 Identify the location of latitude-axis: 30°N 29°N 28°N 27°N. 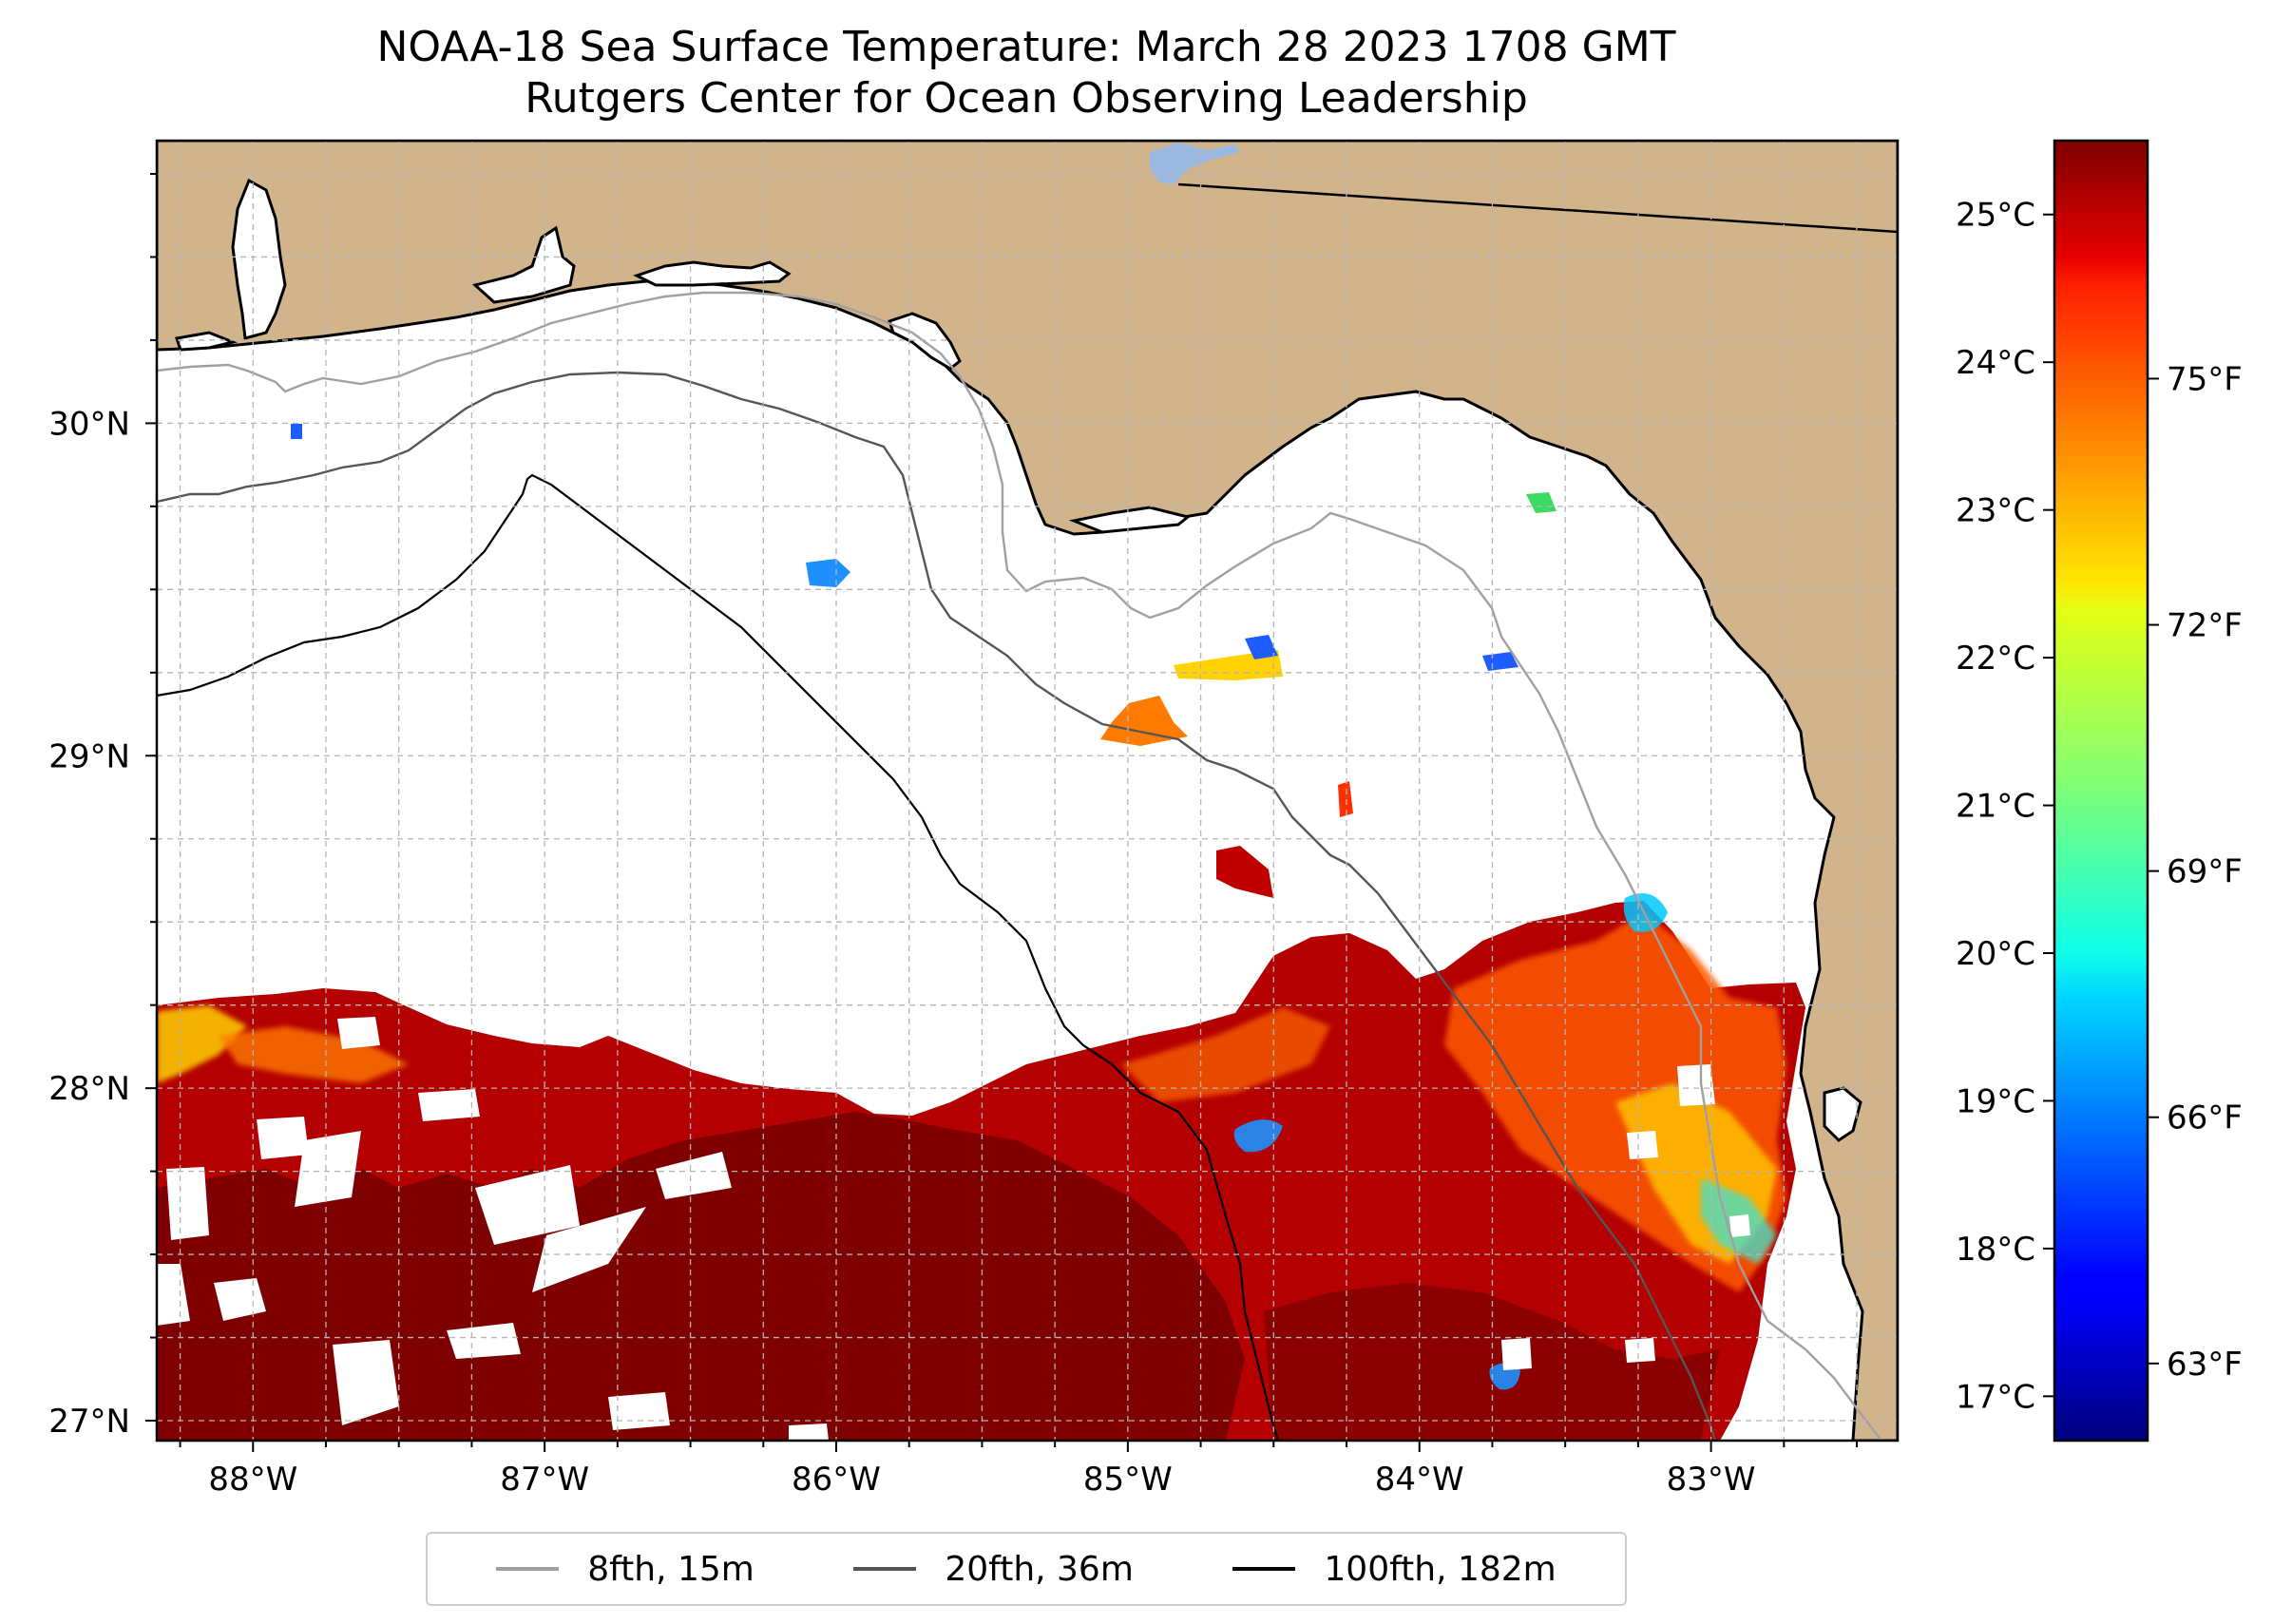
(102, 806).